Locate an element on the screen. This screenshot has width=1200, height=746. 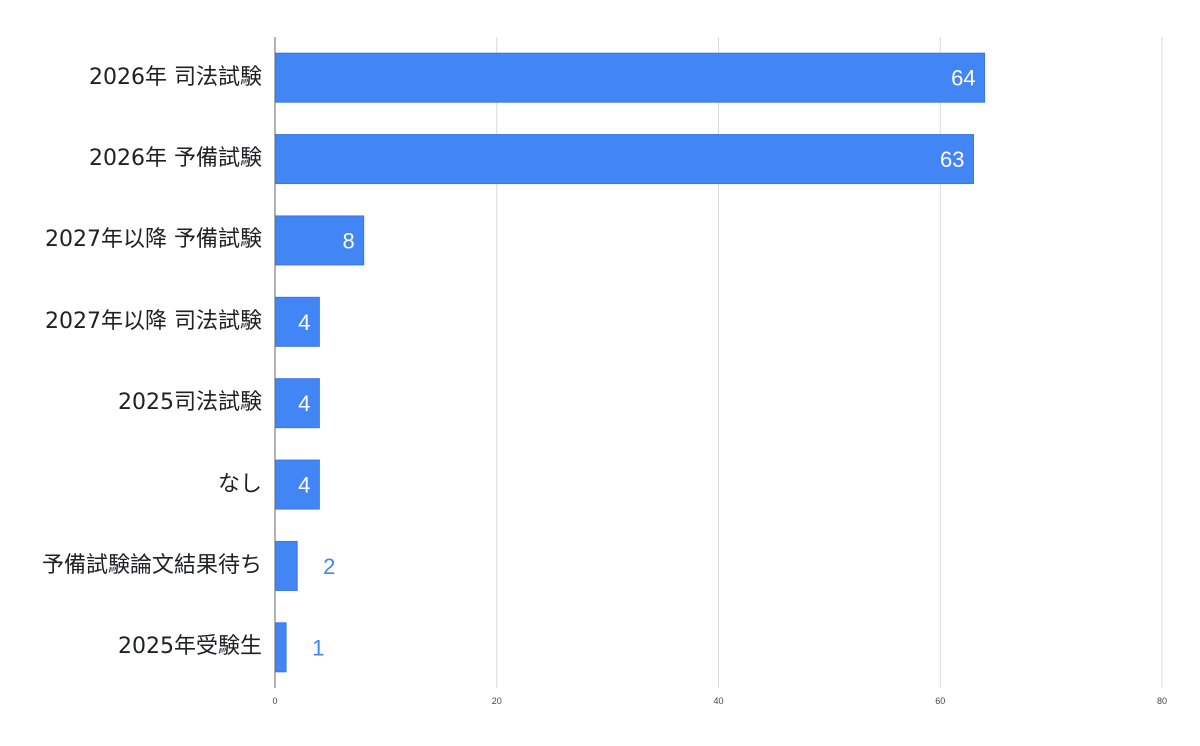
data-label: 8 is located at coordinates (348, 240).